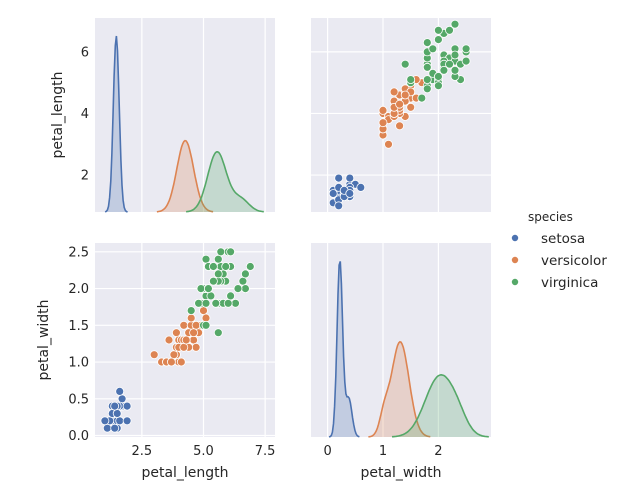 This screenshot has height=500, width=620. Describe the element at coordinates (85, 52) in the screenshot. I see `y-tick-label-petal-length: 6` at that location.